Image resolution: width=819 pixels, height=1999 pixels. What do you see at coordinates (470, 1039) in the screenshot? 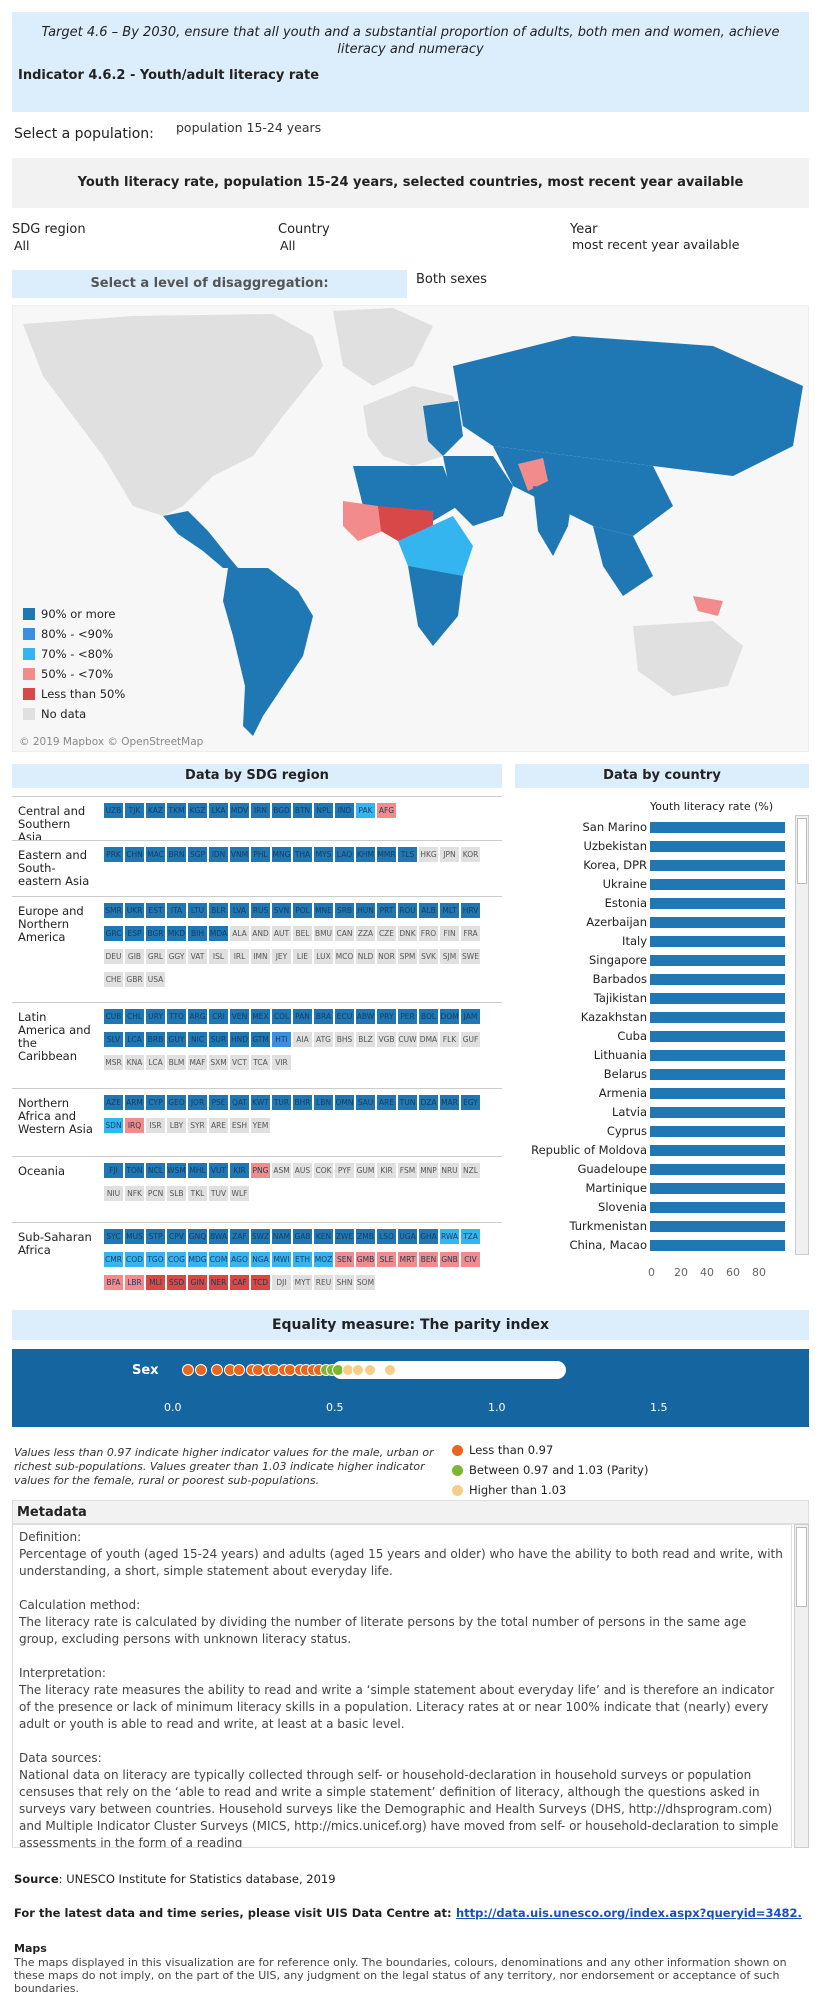
I see `country-chip: GUF` at bounding box center [470, 1039].